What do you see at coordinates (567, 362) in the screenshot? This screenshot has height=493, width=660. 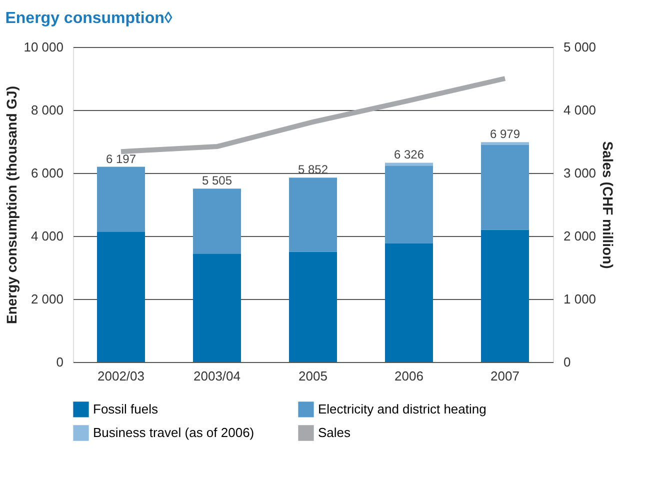 I see `y2-tick-label: 0` at bounding box center [567, 362].